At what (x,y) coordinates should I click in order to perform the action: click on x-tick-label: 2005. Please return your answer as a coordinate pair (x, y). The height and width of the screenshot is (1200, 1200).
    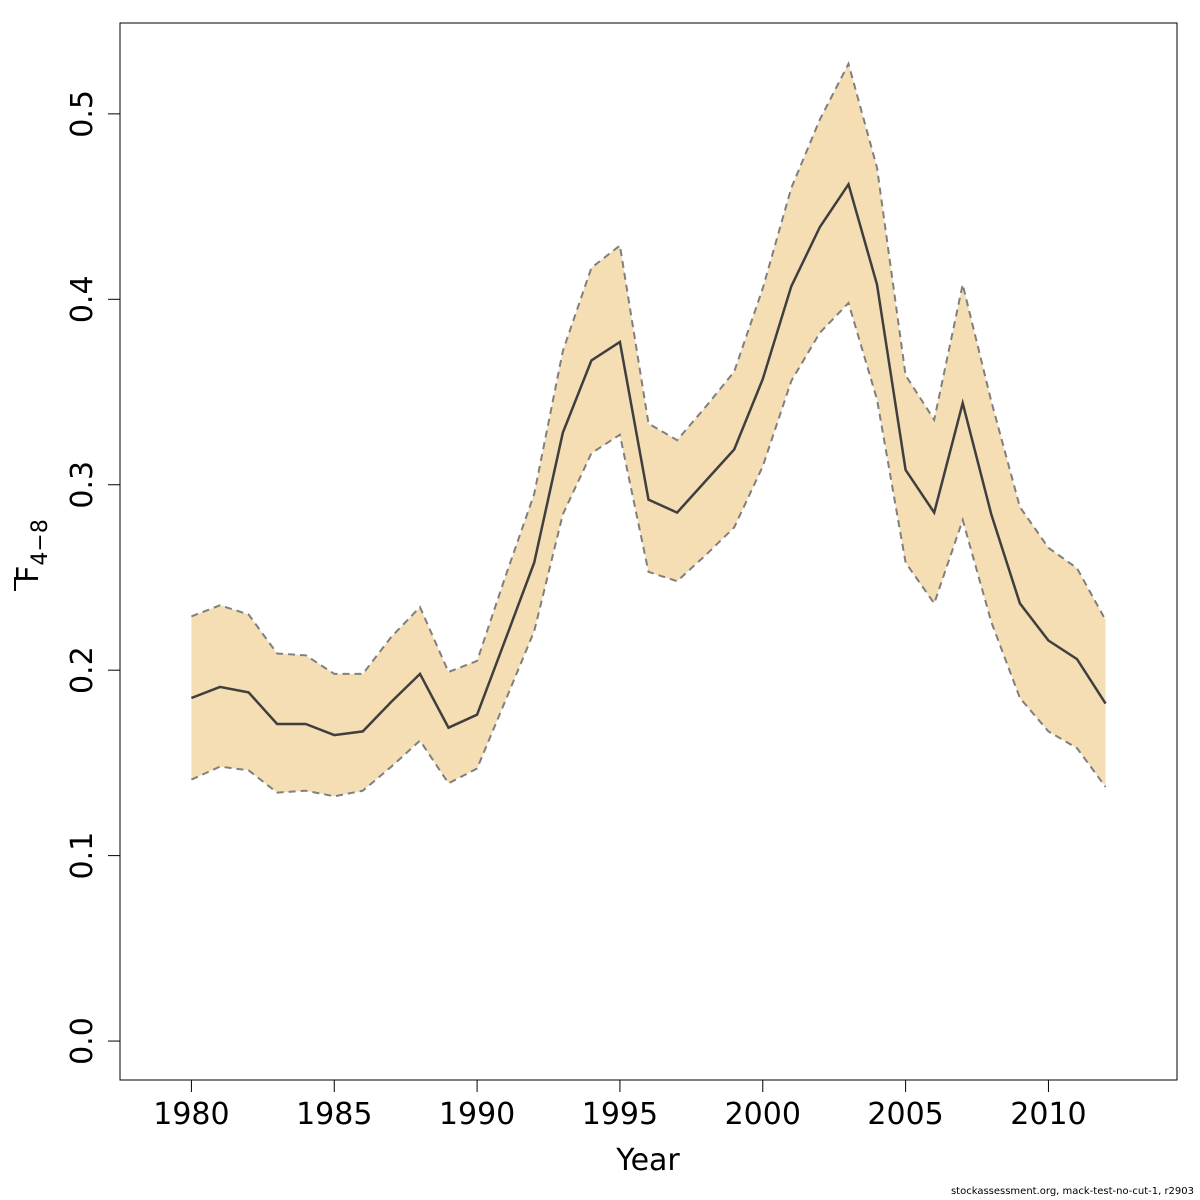
    Looking at the image, I should click on (905, 1114).